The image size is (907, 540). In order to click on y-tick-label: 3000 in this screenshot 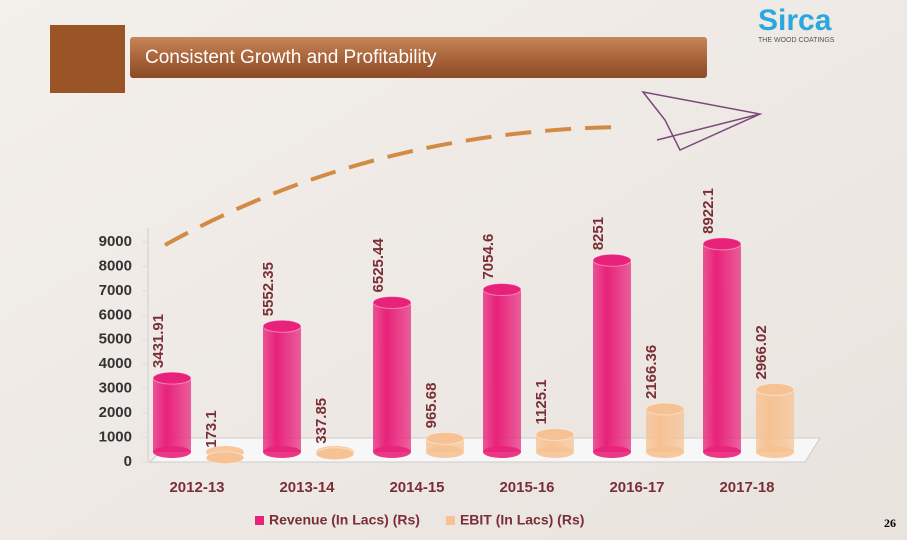, I will do `click(115, 388)`.